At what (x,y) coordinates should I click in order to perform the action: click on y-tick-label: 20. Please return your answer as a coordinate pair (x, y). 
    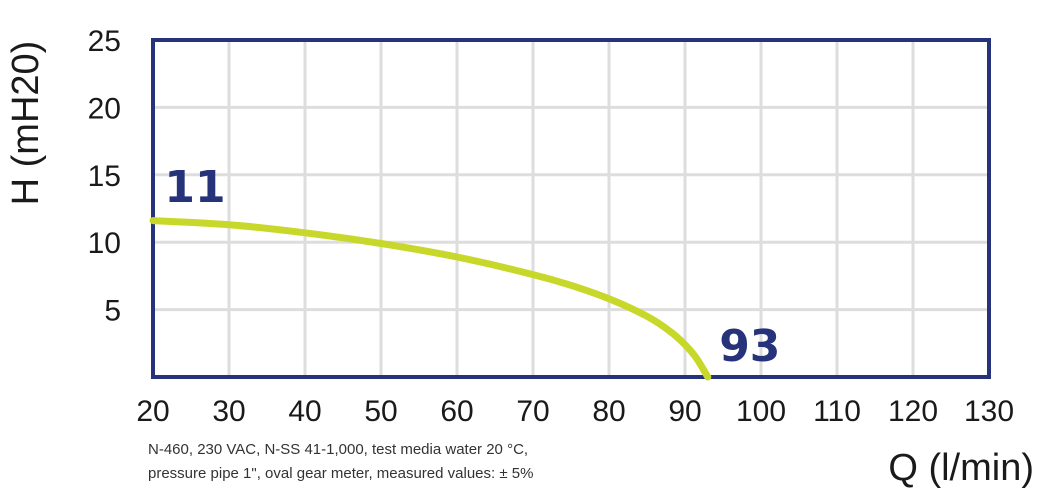
    Looking at the image, I should click on (104, 108).